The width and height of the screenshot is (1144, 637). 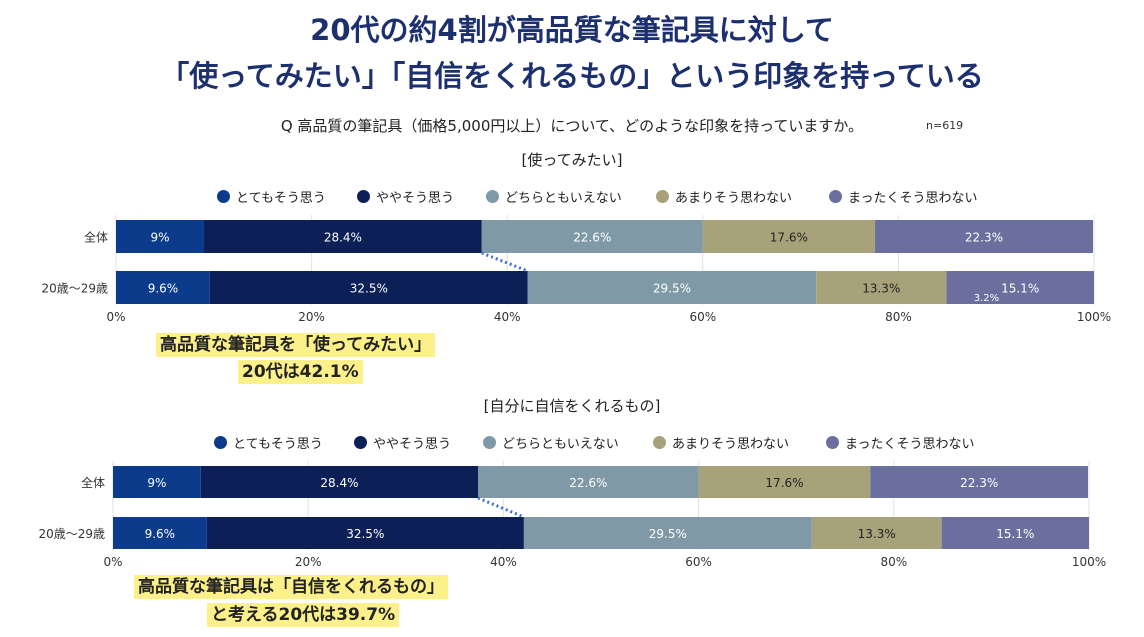 I want to click on chart1-title: [使ってみたい], so click(x=572, y=160).